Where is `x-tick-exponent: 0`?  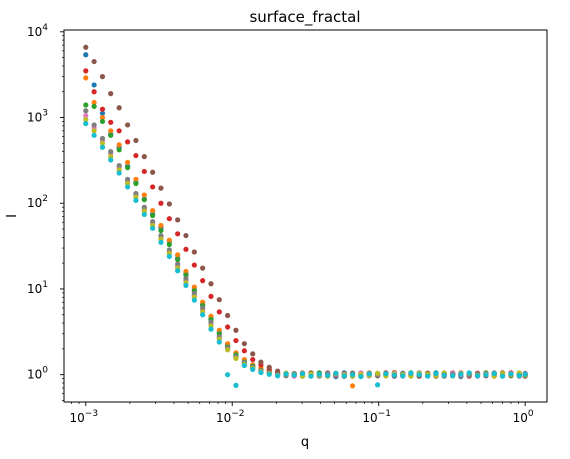 x-tick-exponent: 0 is located at coordinates (531, 414).